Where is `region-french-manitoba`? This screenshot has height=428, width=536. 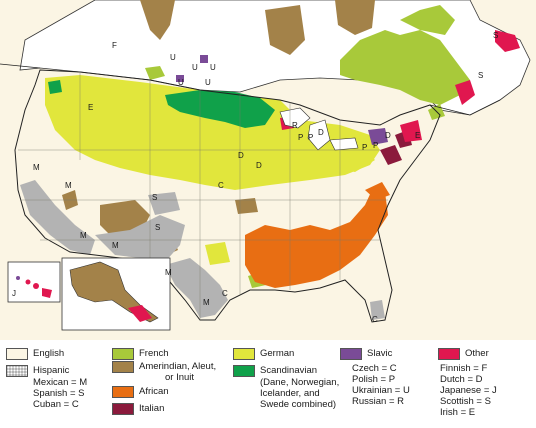
region-french-manitoba is located at coordinates (155, 73).